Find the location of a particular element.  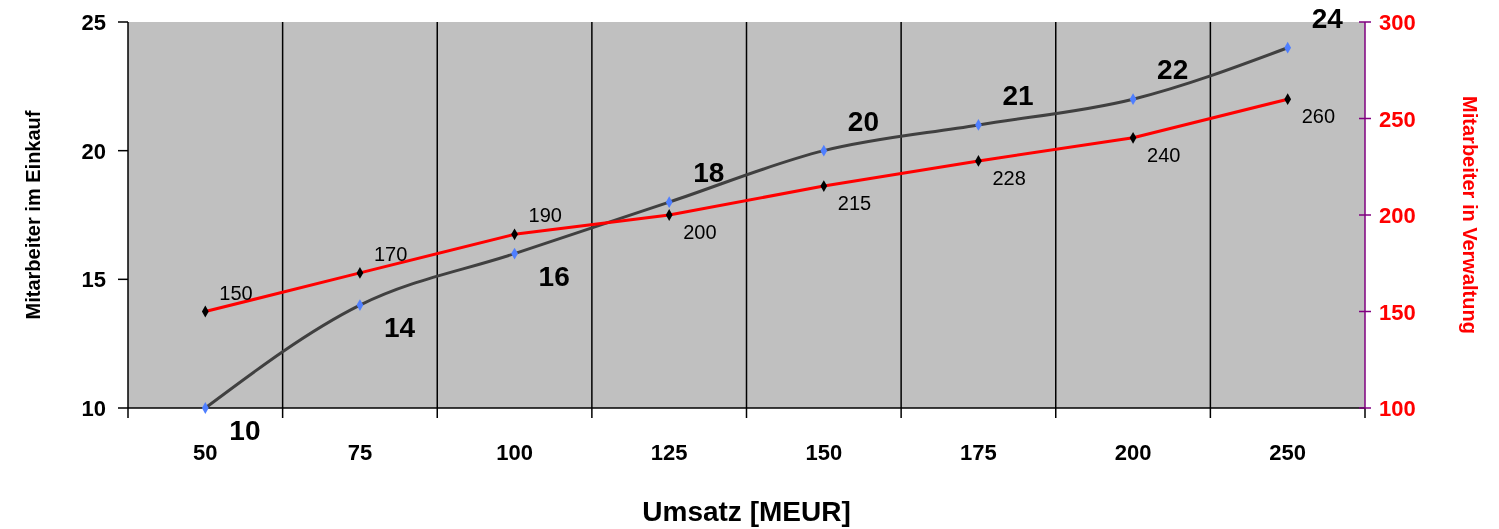

x-tick-label: 125 is located at coordinates (669, 452).